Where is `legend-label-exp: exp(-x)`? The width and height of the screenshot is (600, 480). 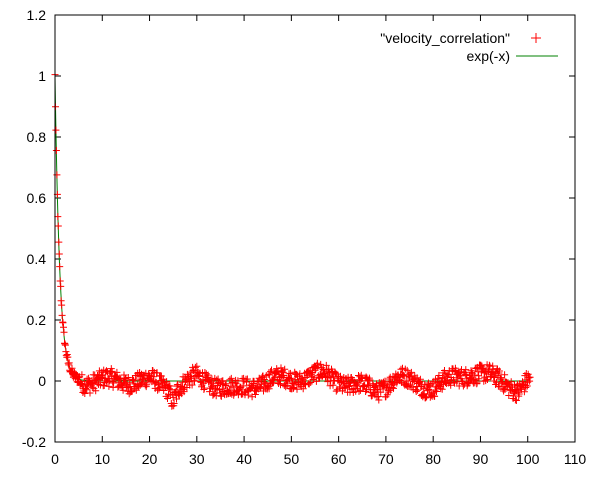 legend-label-exp: exp(-x) is located at coordinates (488, 56).